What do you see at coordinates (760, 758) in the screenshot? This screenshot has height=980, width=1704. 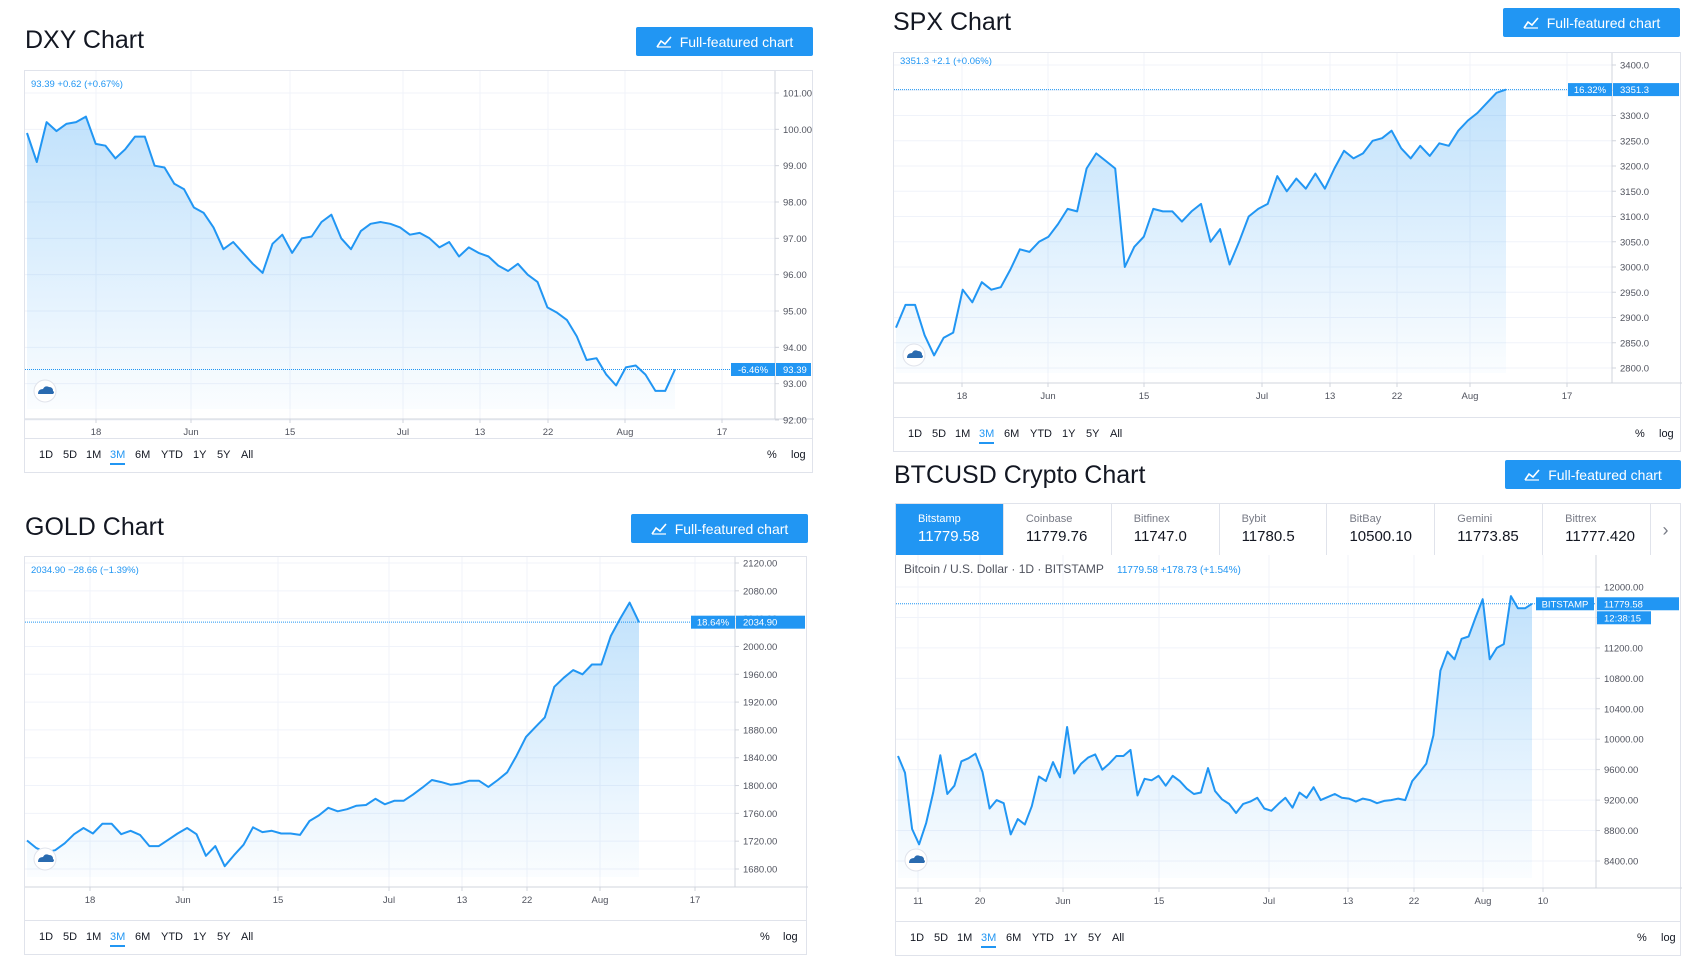 I see `y-tick-label: 1840.00` at bounding box center [760, 758].